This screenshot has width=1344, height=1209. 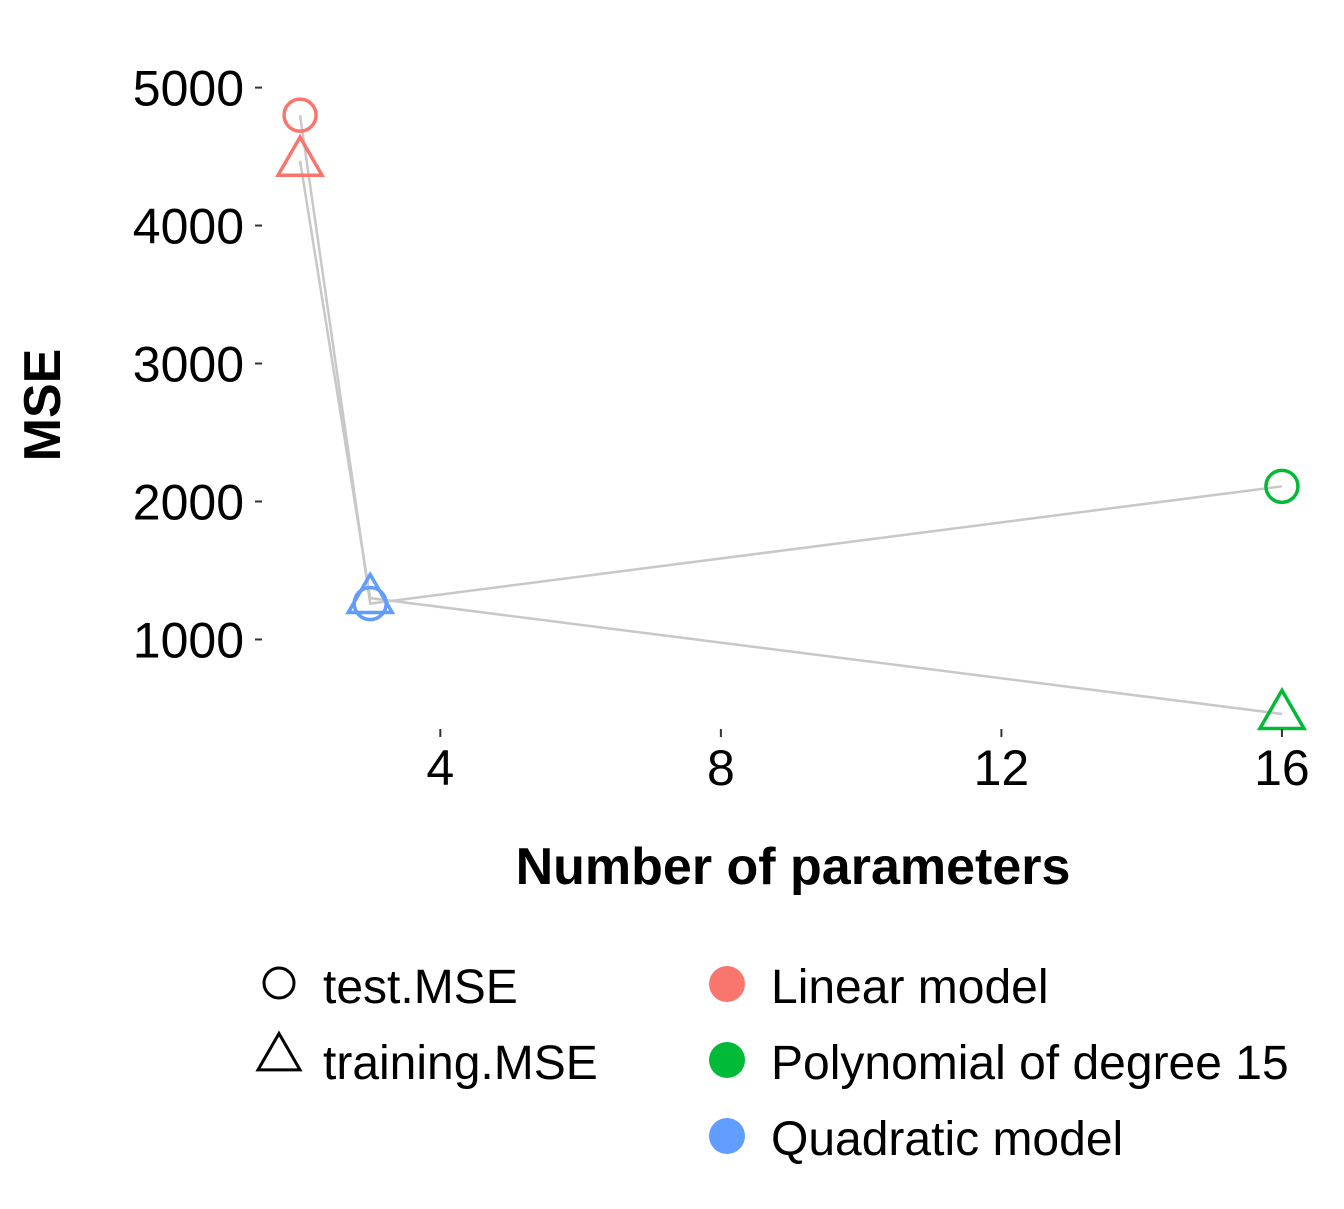 What do you see at coordinates (721, 768) in the screenshot?
I see `x-tick-label: 8` at bounding box center [721, 768].